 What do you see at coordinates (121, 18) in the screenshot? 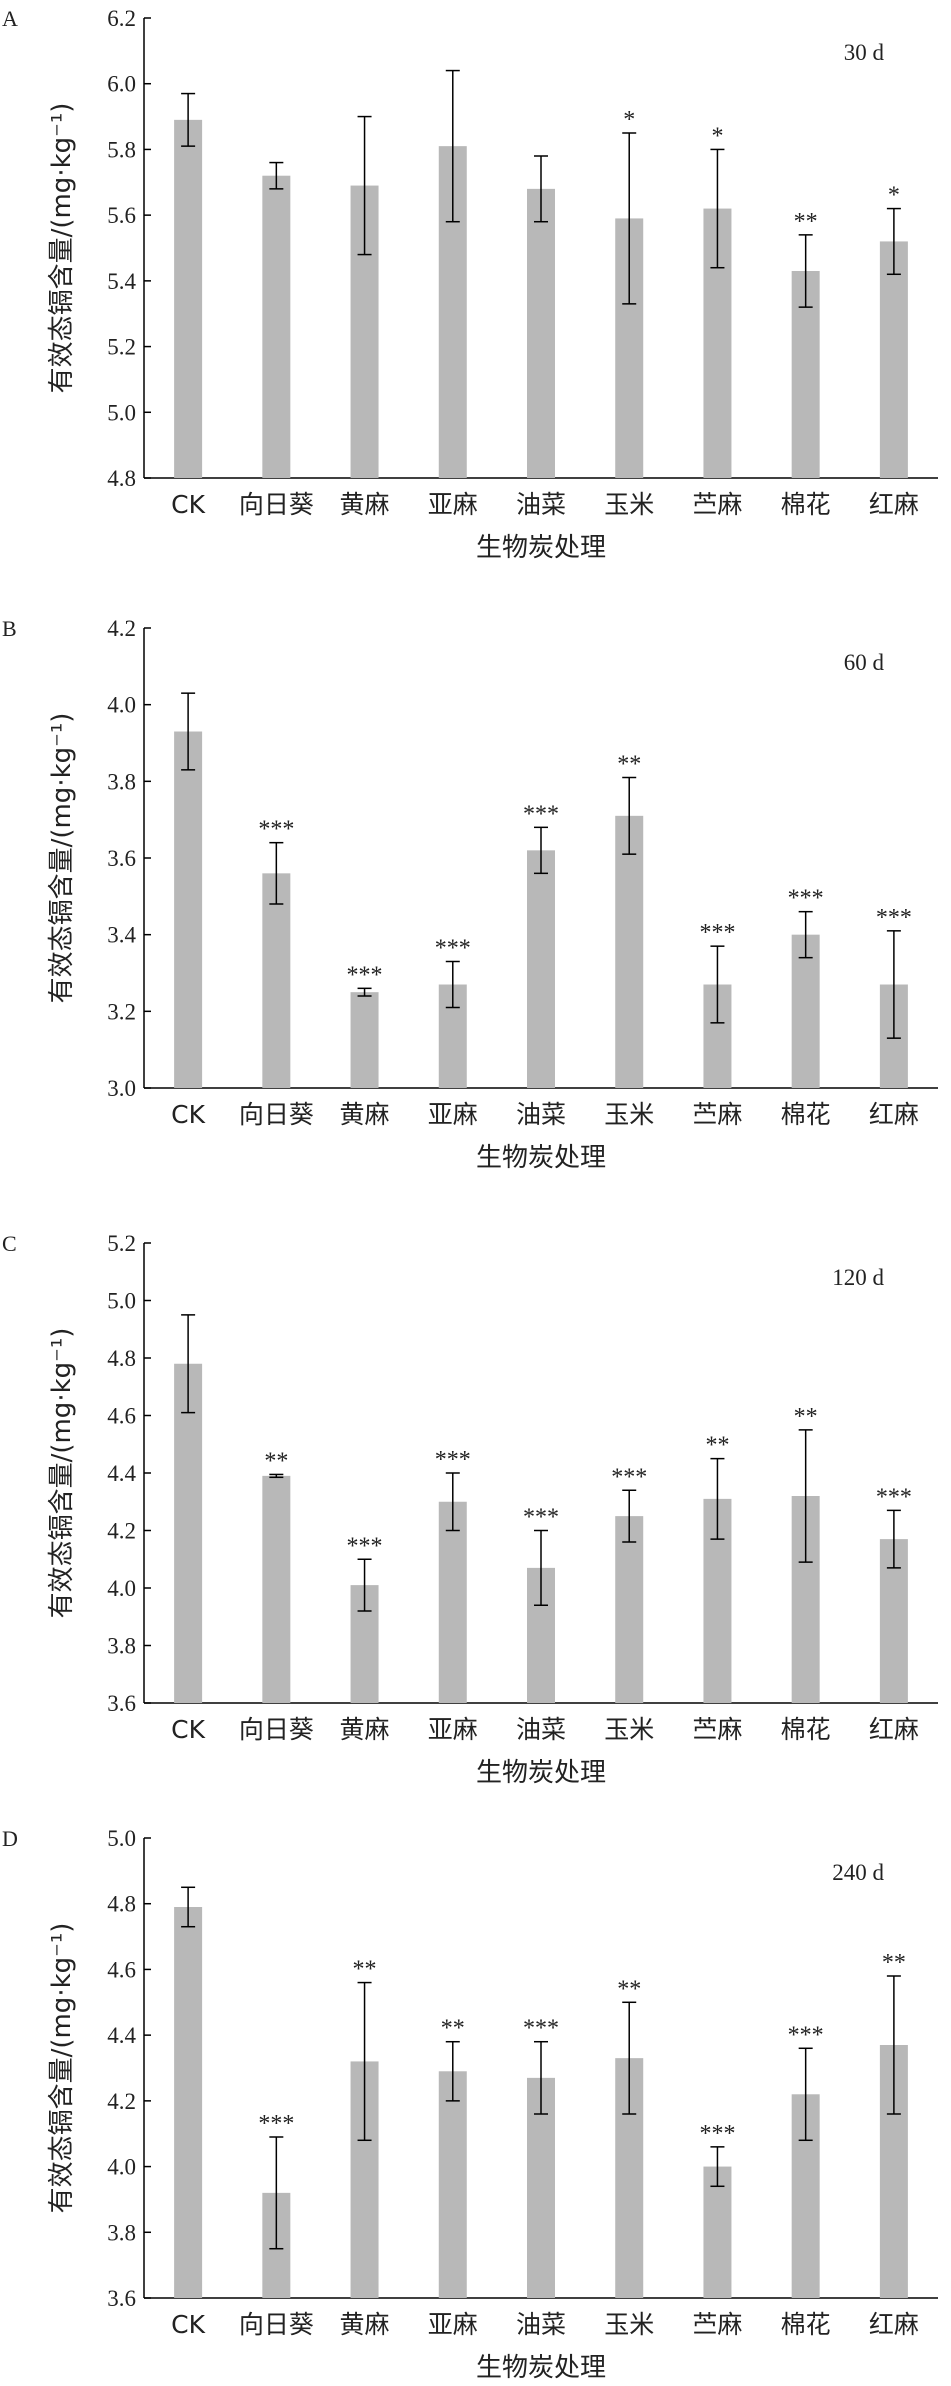
I see `y-tick-label: 6.2` at bounding box center [121, 18].